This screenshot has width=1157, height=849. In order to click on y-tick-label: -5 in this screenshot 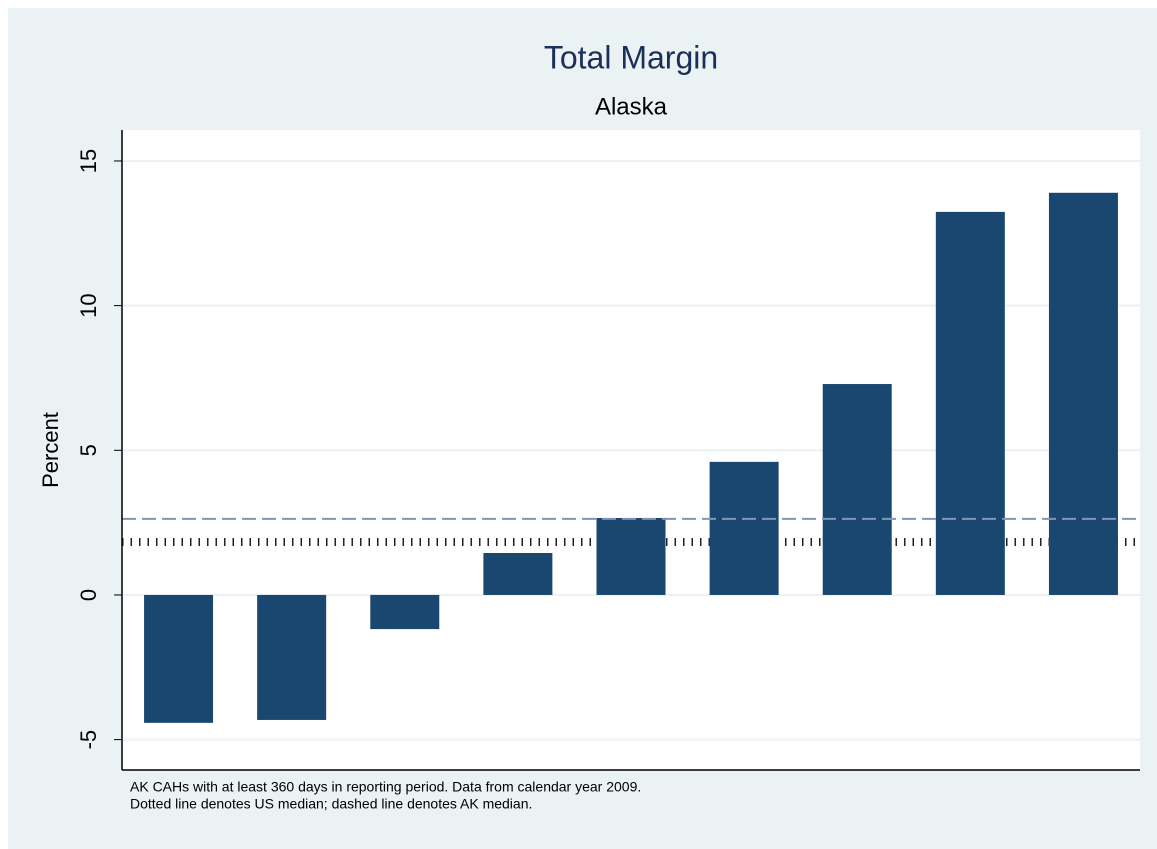, I will do `click(88, 740)`.